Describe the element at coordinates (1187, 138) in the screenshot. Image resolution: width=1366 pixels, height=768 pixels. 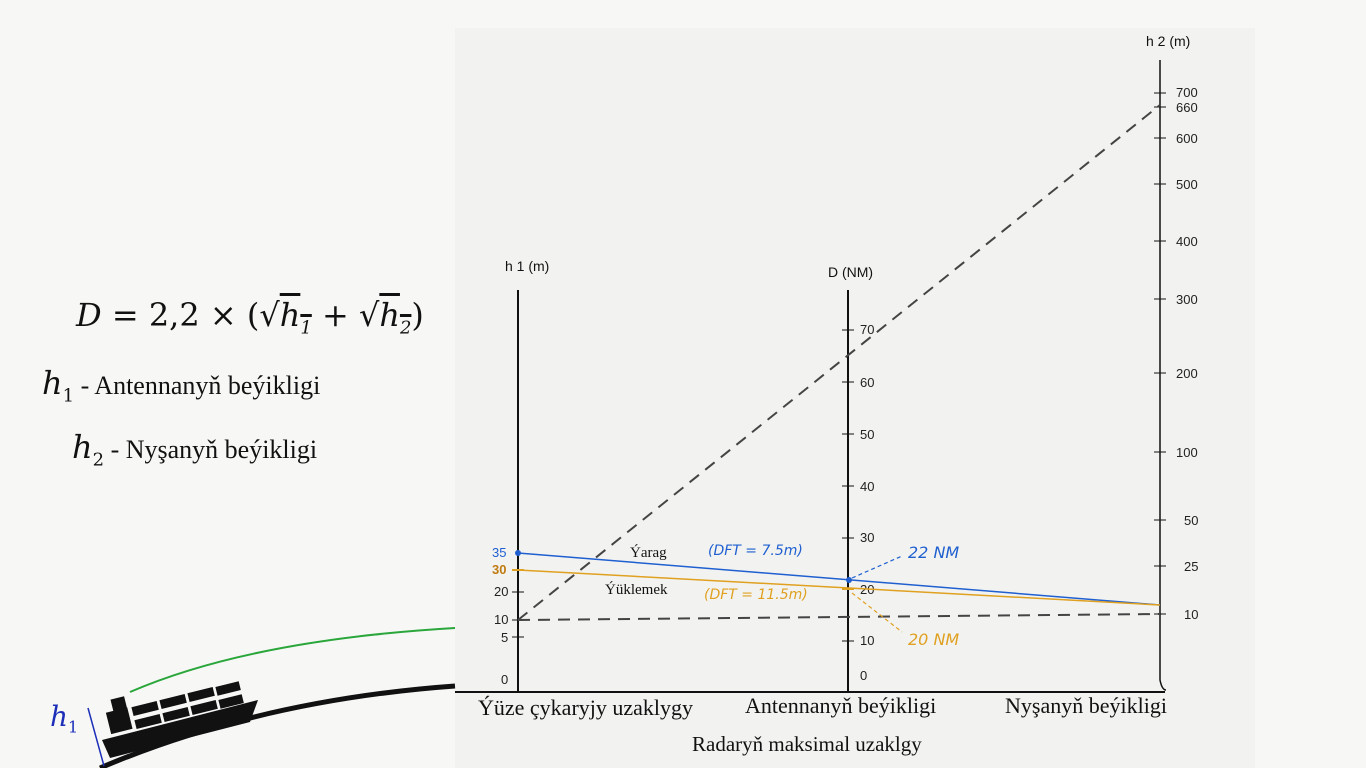
I see `h2-tick-600: 600` at that location.